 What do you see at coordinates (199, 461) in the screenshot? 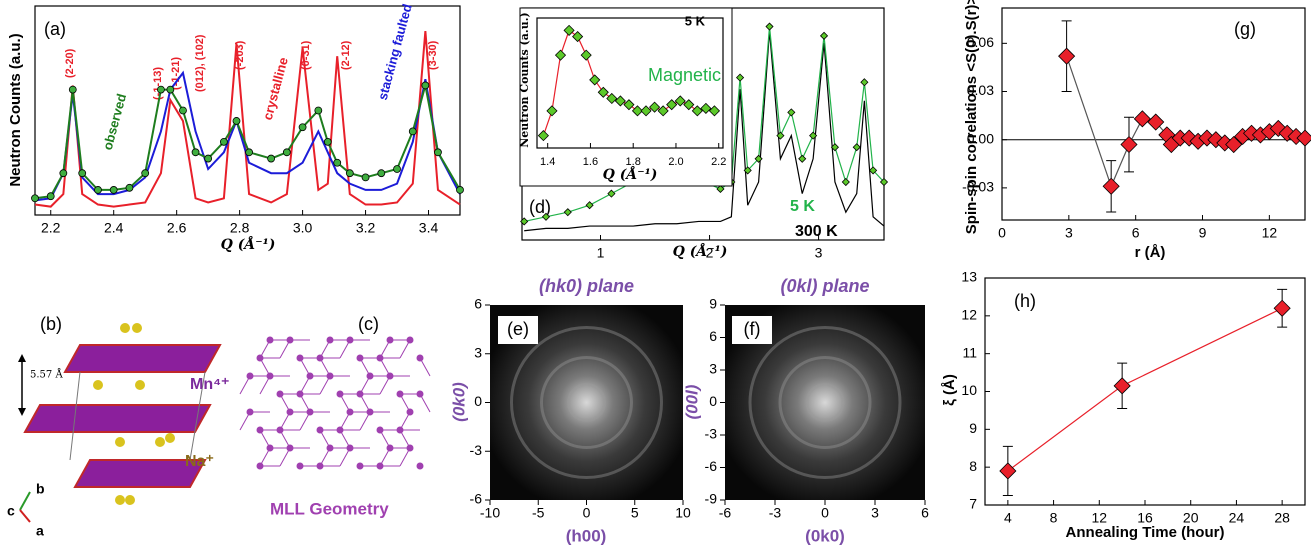
I see `na-label: Na⁺` at bounding box center [199, 461].